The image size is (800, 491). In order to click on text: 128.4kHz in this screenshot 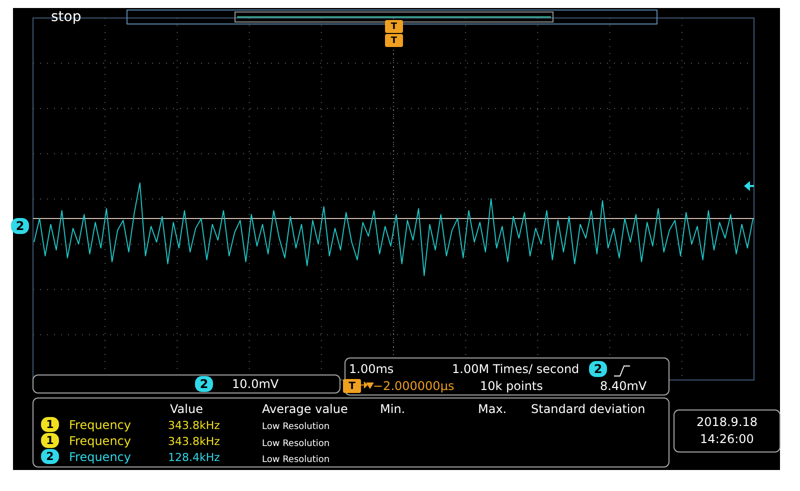, I will do `click(194, 457)`.